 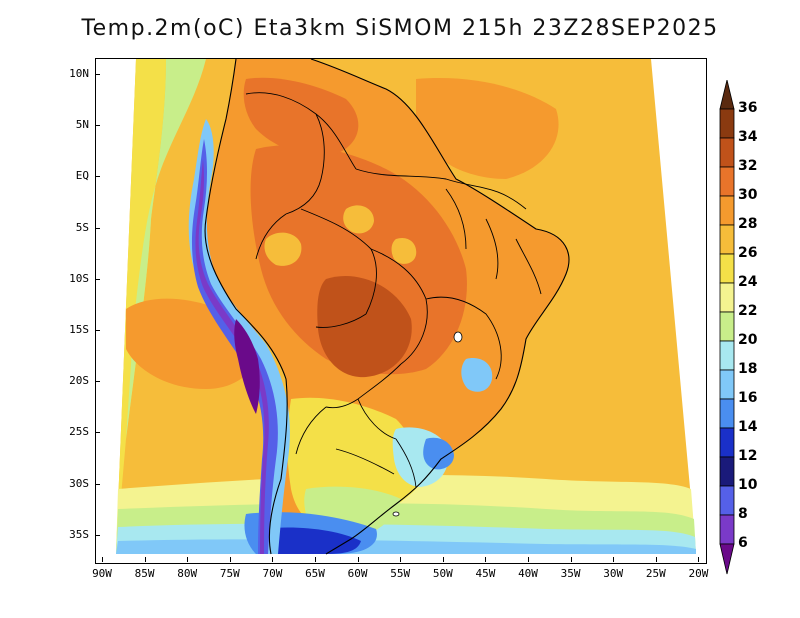 What do you see at coordinates (613, 573) in the screenshot?
I see `longitude-label: 30W` at bounding box center [613, 573].